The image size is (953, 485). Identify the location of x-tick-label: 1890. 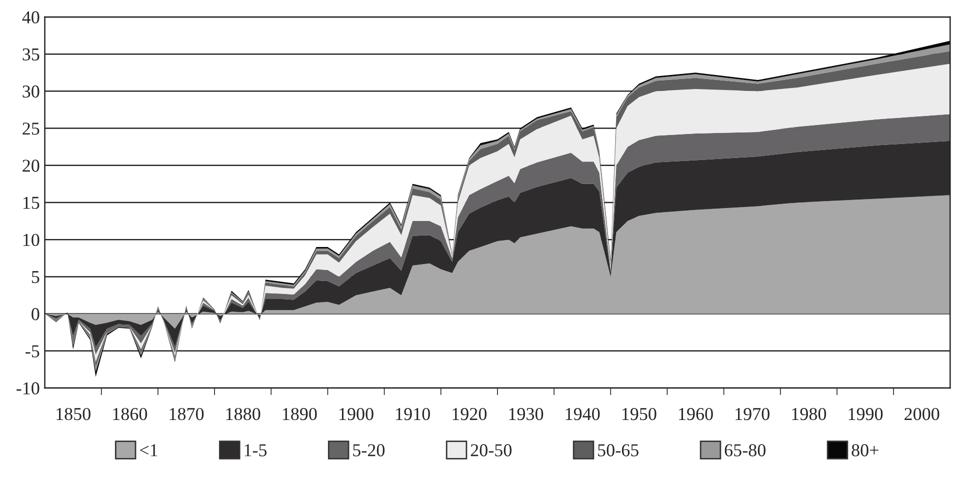
(299, 414).